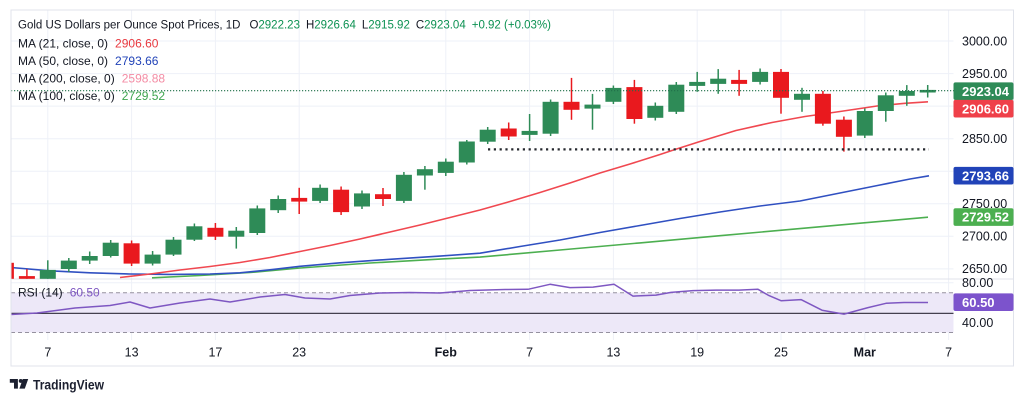  I want to click on svg-text: 19, so click(697, 353).